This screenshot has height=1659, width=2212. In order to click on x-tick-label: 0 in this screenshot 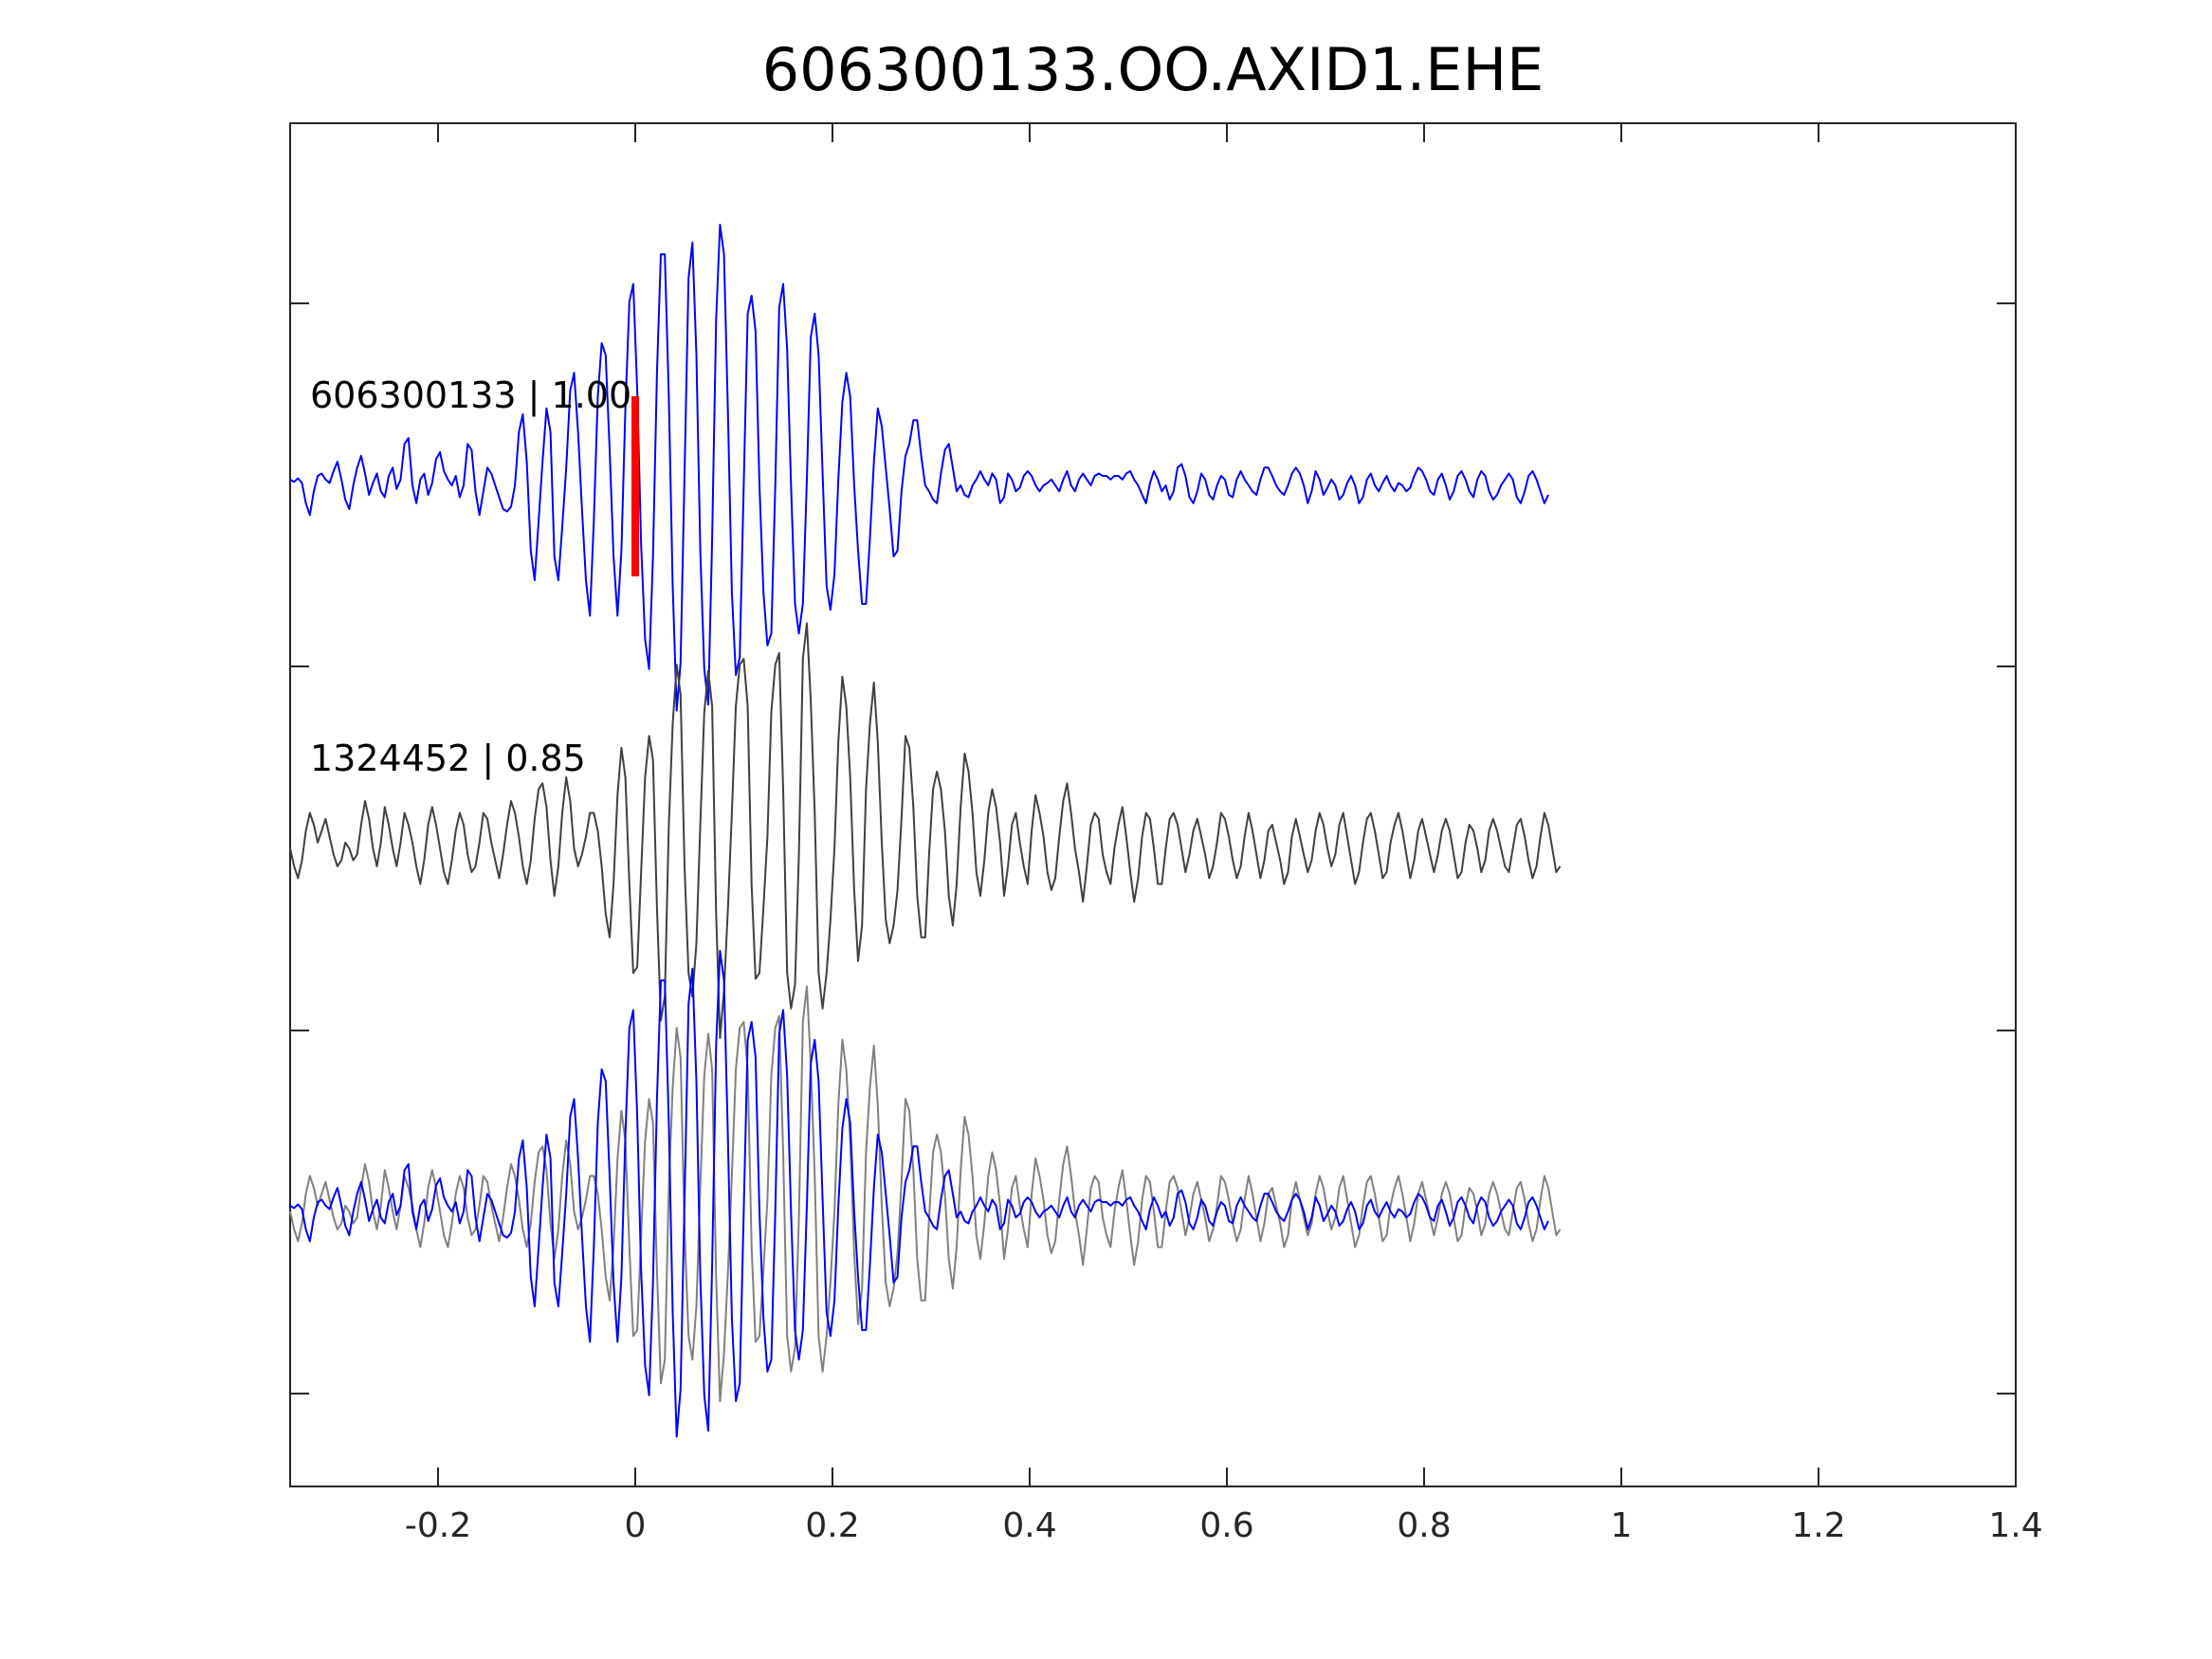, I will do `click(636, 1525)`.